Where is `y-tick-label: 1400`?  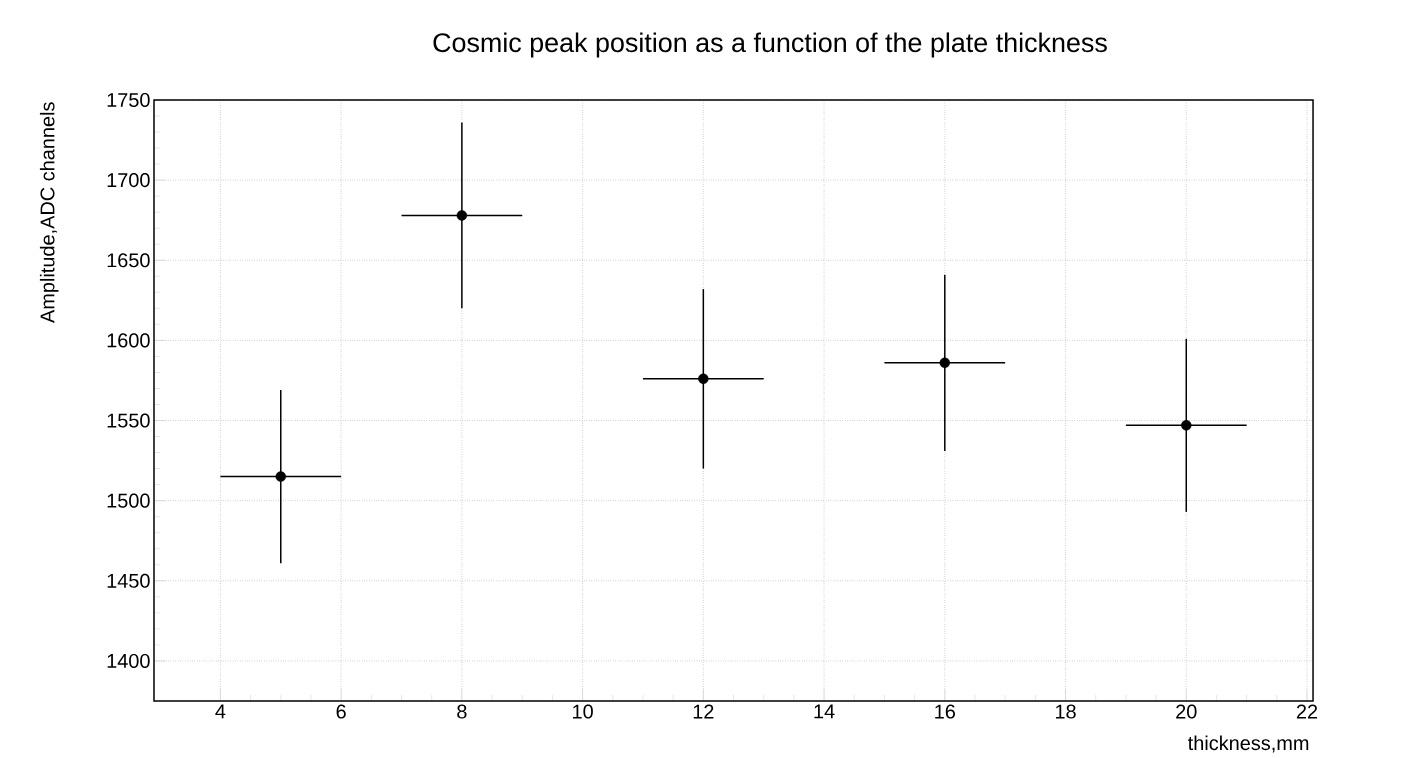 y-tick-label: 1400 is located at coordinates (128, 660).